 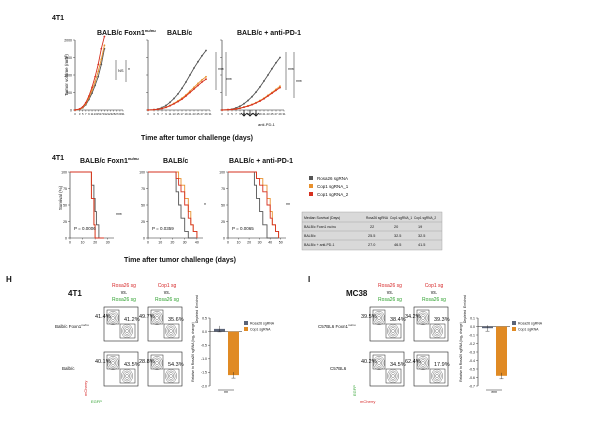 I want to click on panel-i-row2-label: C57BL6, so click(x=338, y=368).